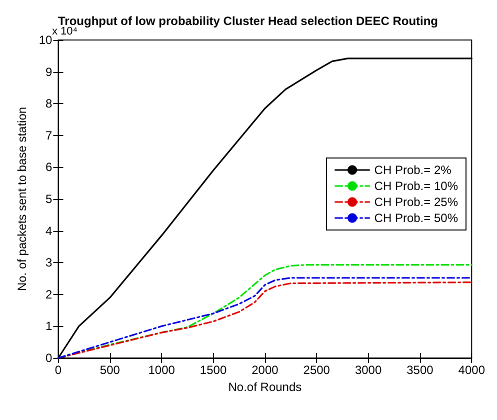  Describe the element at coordinates (213, 370) in the screenshot. I see `x-tick-label: 1500` at that location.